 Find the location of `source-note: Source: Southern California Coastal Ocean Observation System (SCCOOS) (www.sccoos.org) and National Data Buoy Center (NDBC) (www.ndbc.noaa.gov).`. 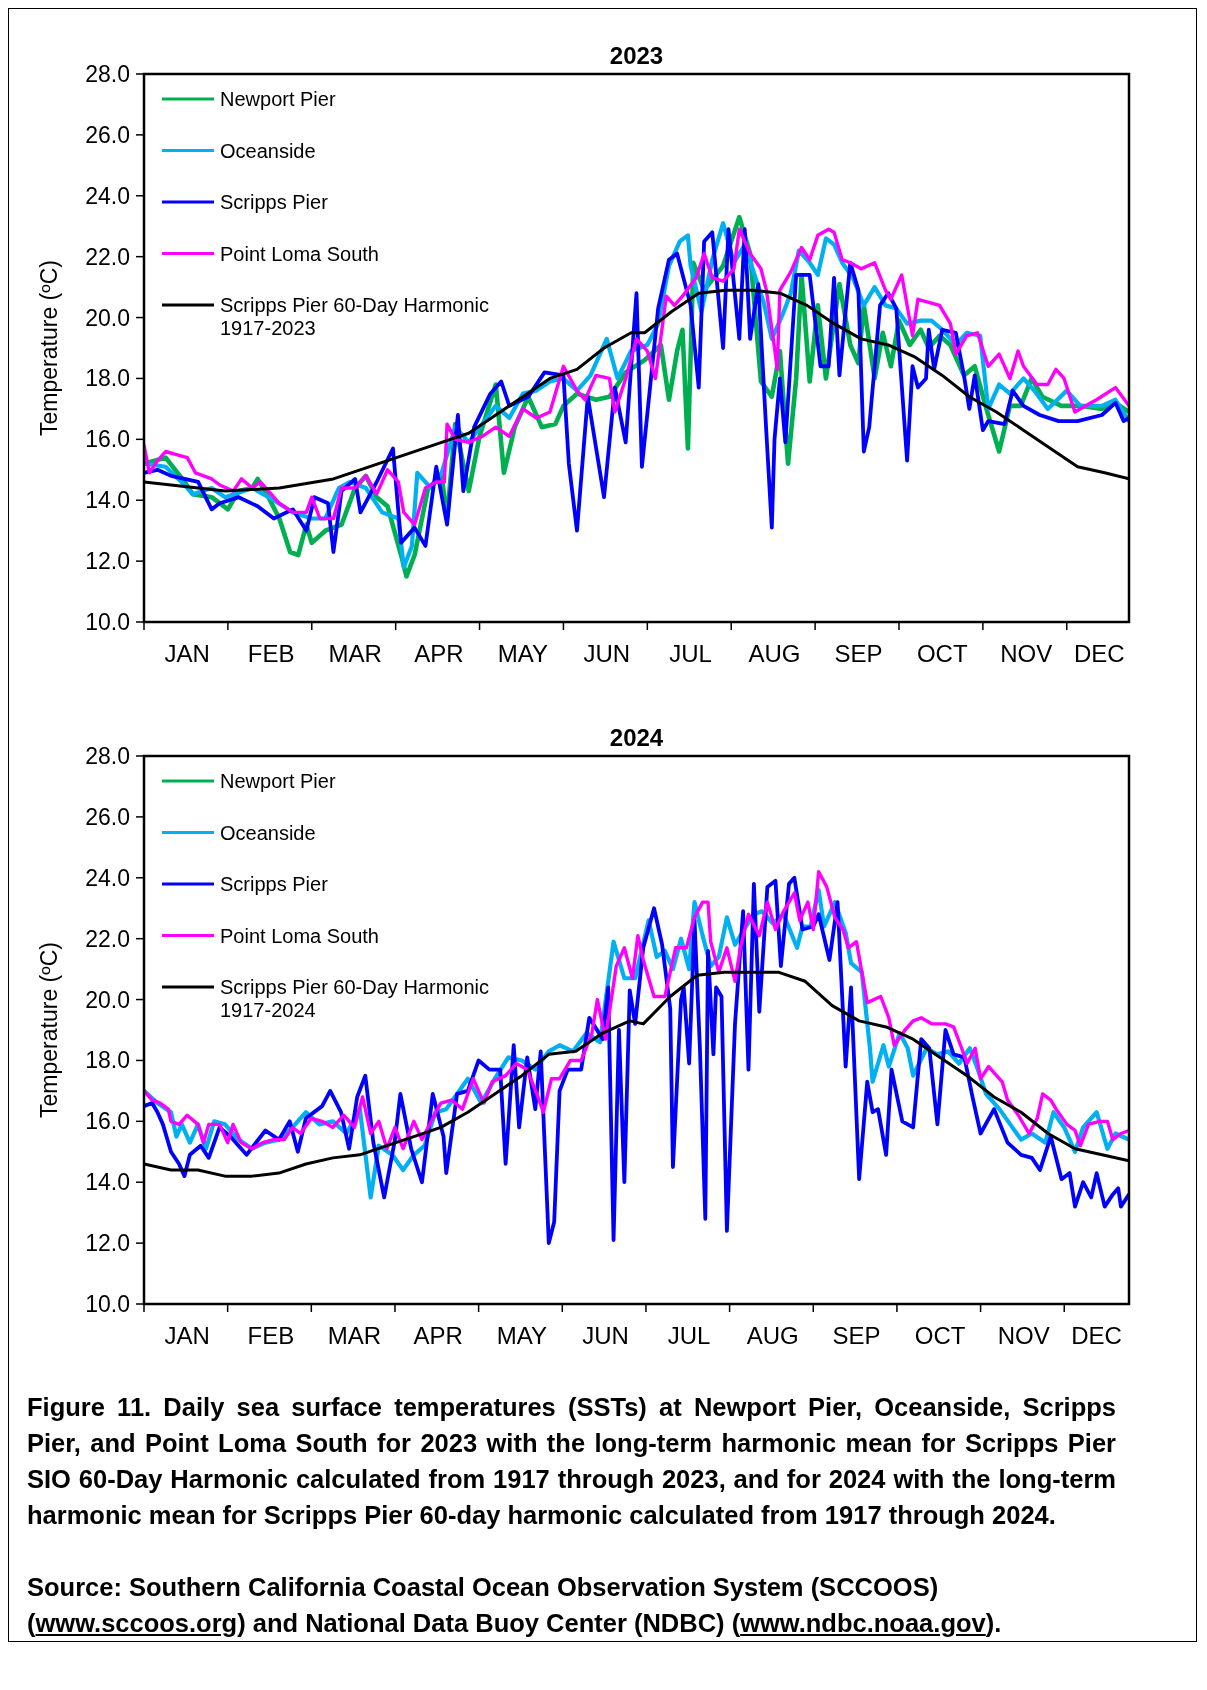

source-note: Source: Southern California Coastal Ocean Observation System (SCCOOS) (www.sccoos.org) and National Data Buoy Center (NDBC) (www.ndbc.noaa.gov). is located at coordinates (514, 1605).